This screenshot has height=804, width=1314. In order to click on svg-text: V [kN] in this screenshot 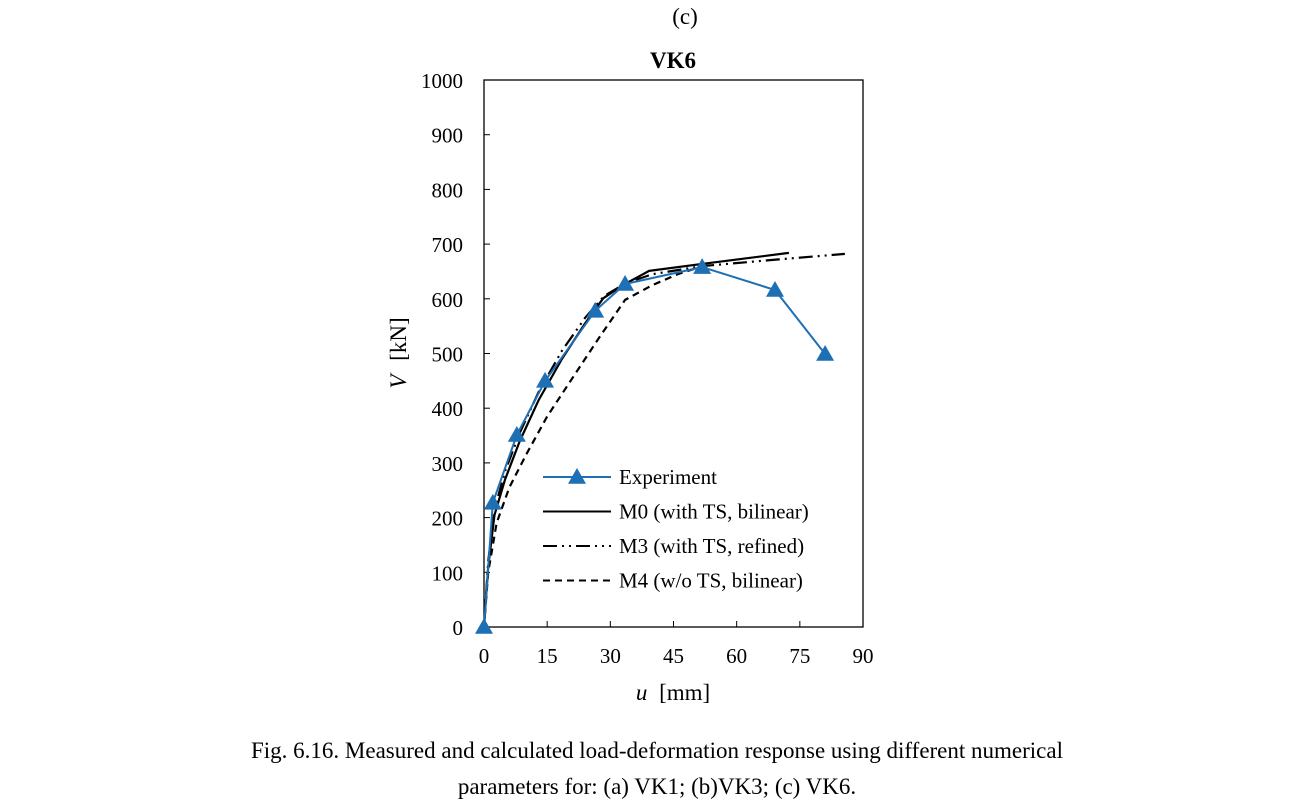, I will do `click(398, 352)`.